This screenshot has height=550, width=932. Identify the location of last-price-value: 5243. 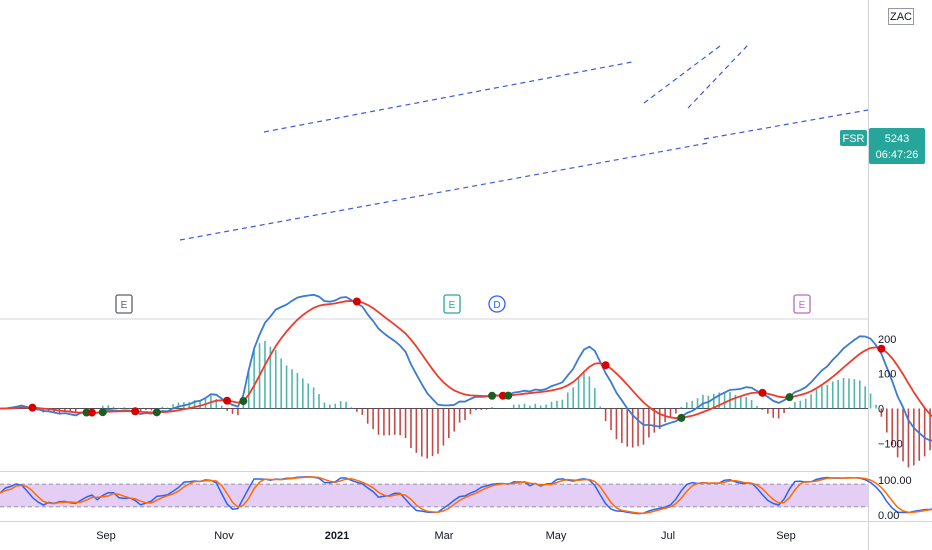
(897, 139).